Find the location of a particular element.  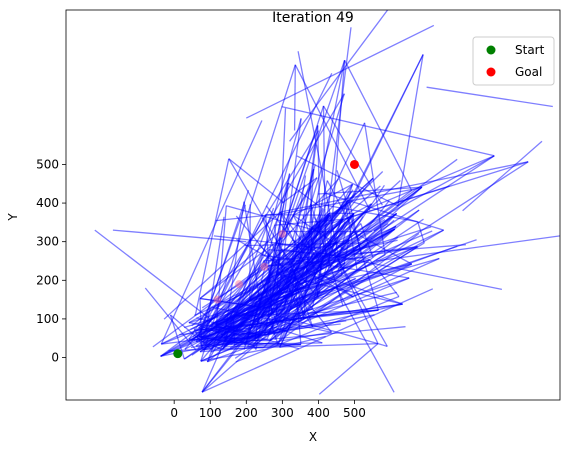

x-tick-label: 200 is located at coordinates (246, 413).